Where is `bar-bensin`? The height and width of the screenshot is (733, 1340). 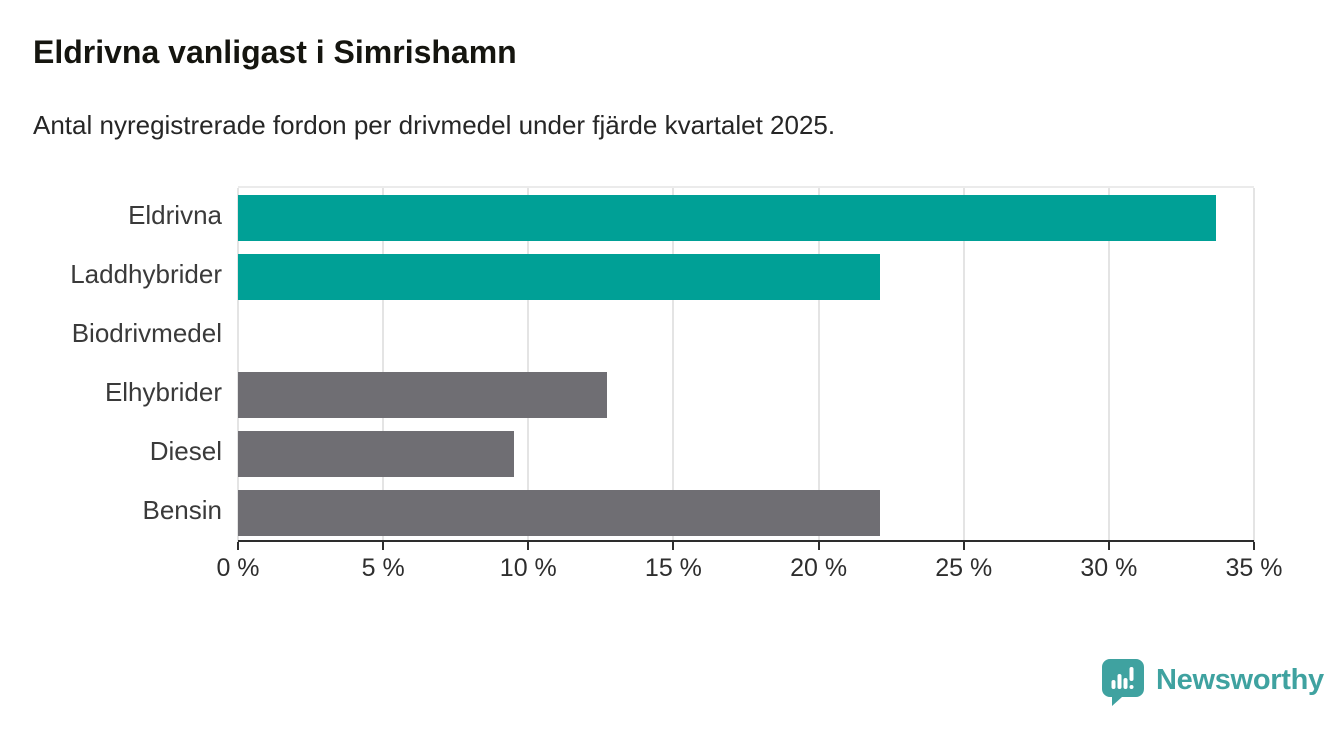
bar-bensin is located at coordinates (559, 512).